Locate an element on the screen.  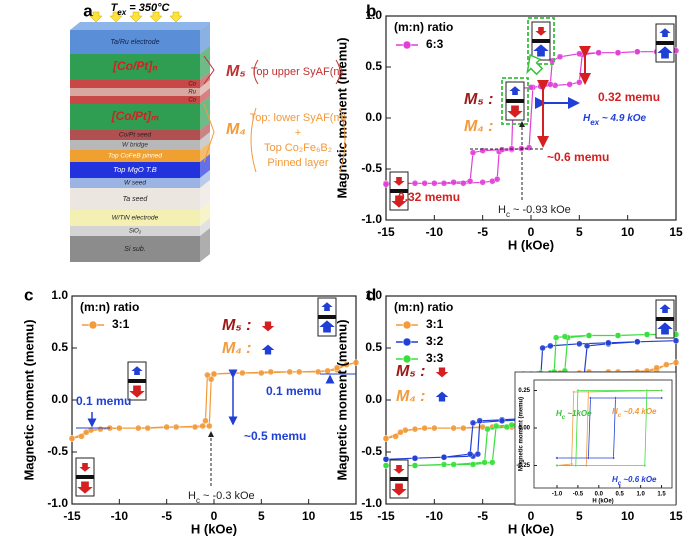
lower-line: Top Co₂Fe₆B₂ is located at coordinates (298, 148).